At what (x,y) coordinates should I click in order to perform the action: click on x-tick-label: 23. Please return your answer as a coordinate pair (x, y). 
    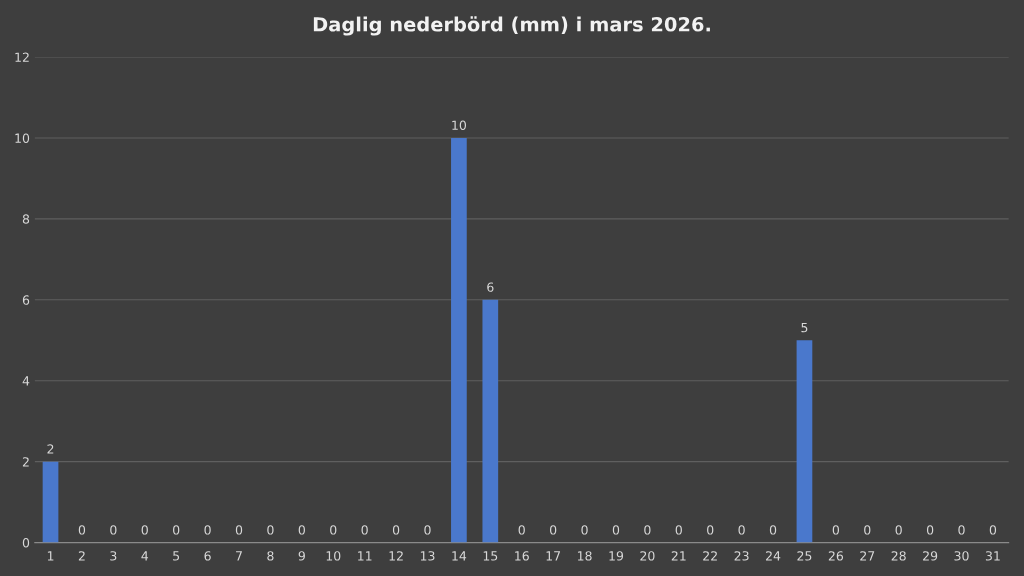
    Looking at the image, I should click on (741, 556).